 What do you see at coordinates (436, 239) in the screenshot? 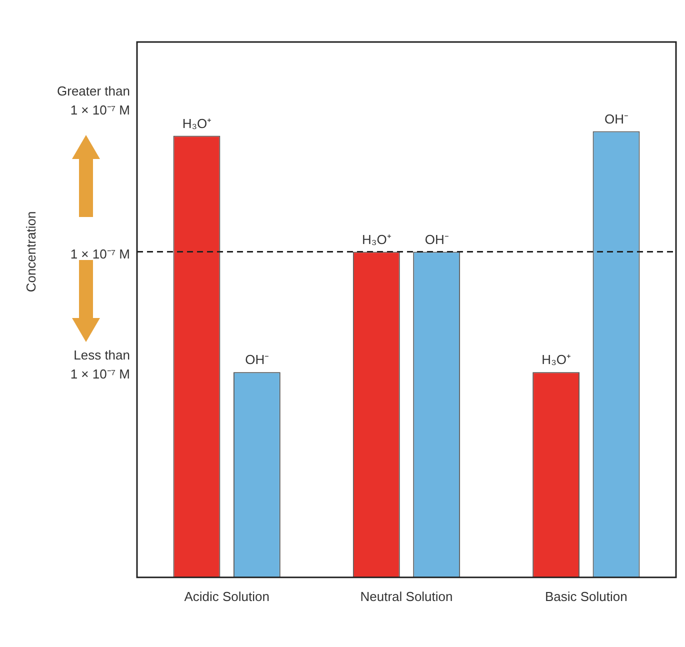
I see `series-label: OH⁻` at bounding box center [436, 239].